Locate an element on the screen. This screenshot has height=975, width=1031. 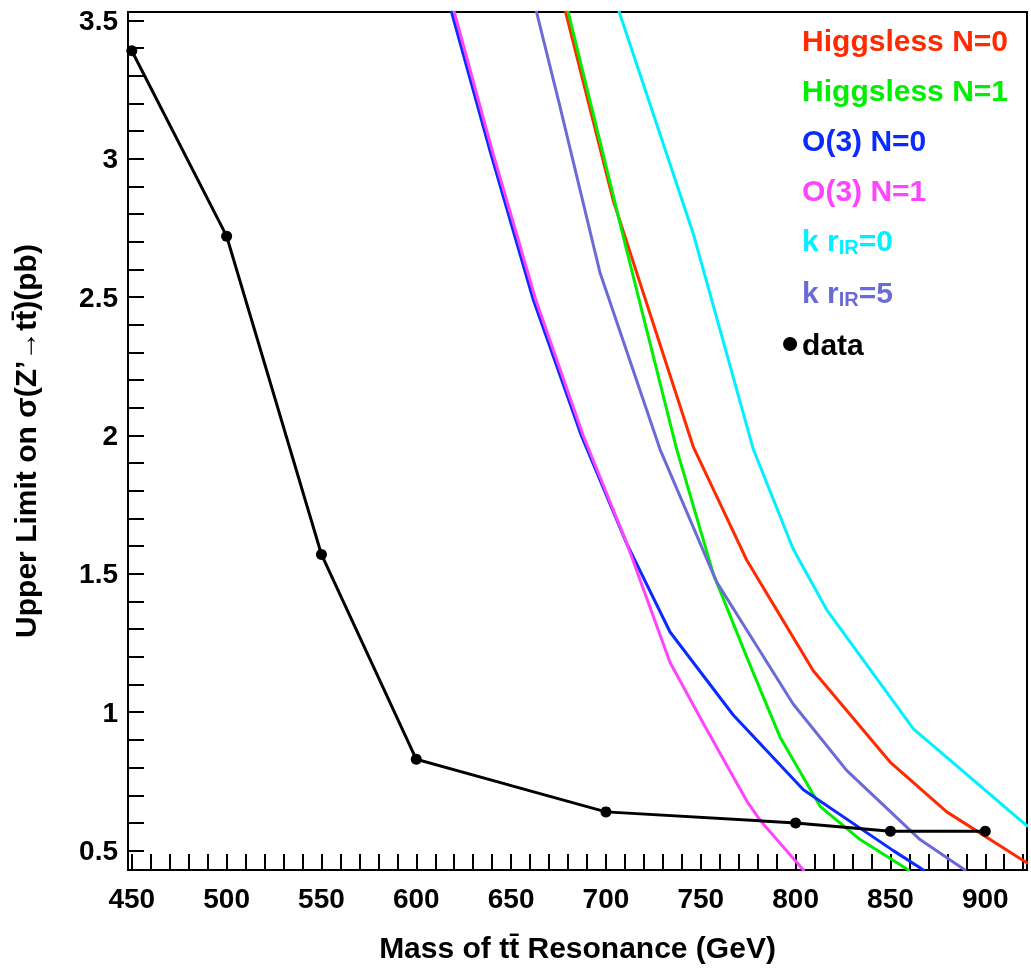
x-tick-label: 650 is located at coordinates (511, 898).